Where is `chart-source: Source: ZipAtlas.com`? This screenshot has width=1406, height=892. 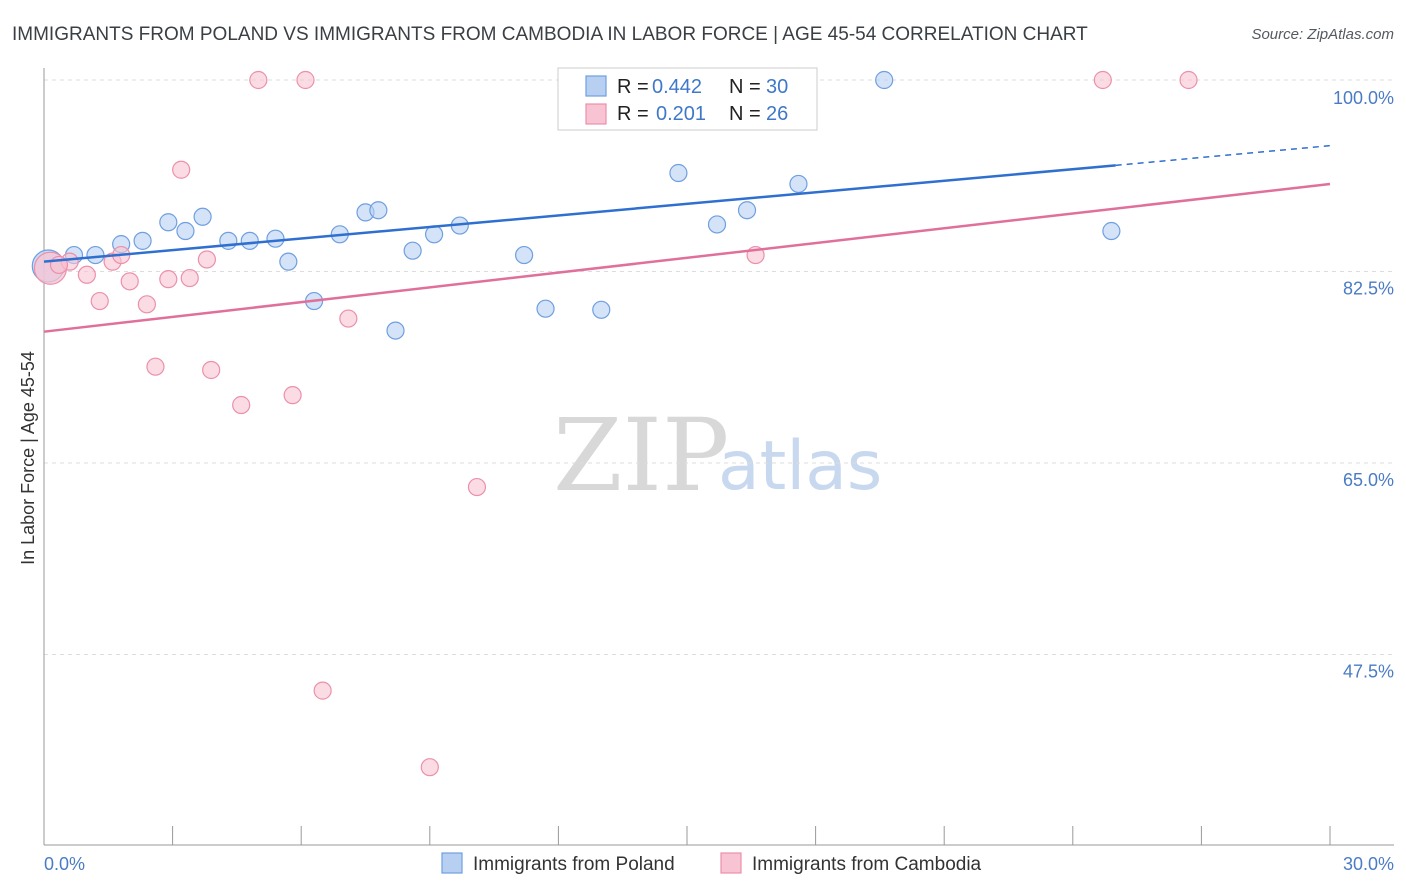 chart-source: Source: ZipAtlas.com is located at coordinates (1322, 34).